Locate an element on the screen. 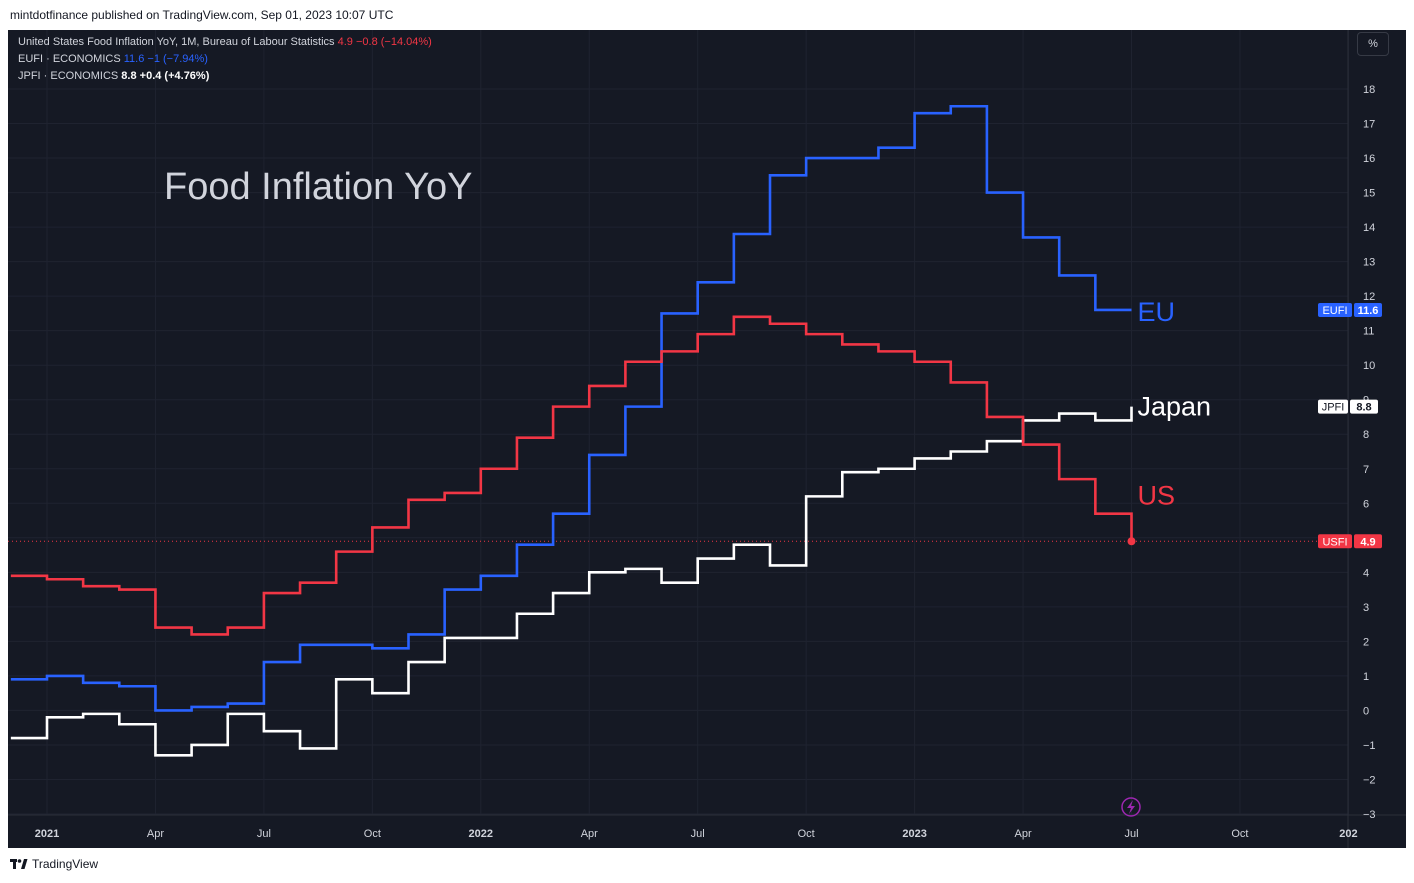 This screenshot has width=1414, height=883. y-tick-label: 16 is located at coordinates (1369, 159).